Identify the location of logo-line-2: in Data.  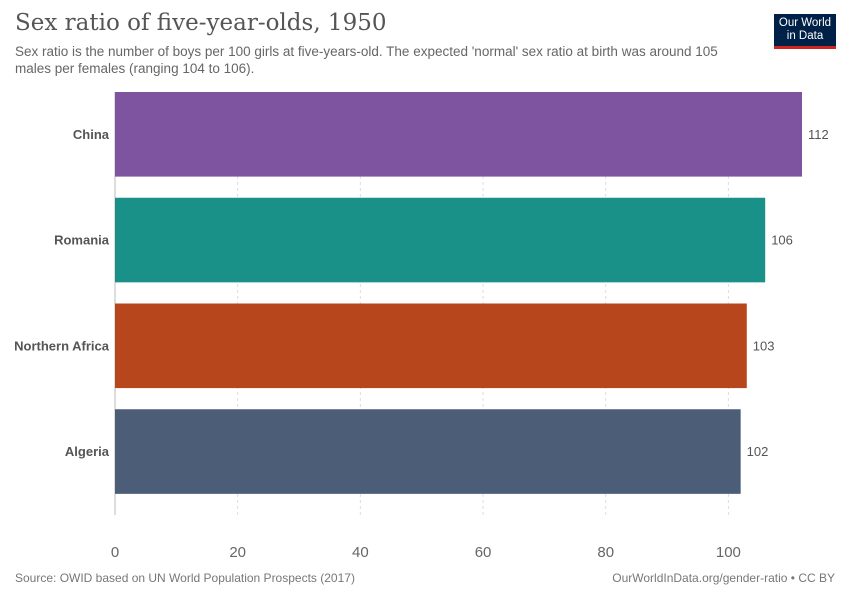
(805, 36).